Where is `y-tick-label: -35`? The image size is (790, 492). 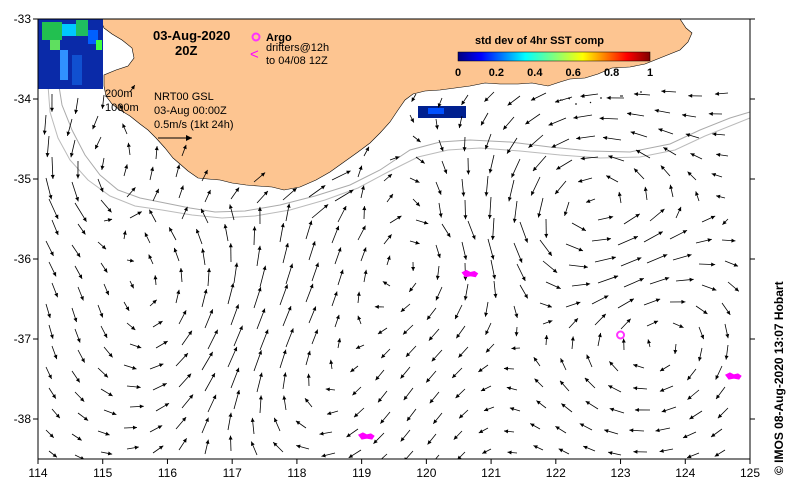
y-tick-label: -35 is located at coordinates (23, 179).